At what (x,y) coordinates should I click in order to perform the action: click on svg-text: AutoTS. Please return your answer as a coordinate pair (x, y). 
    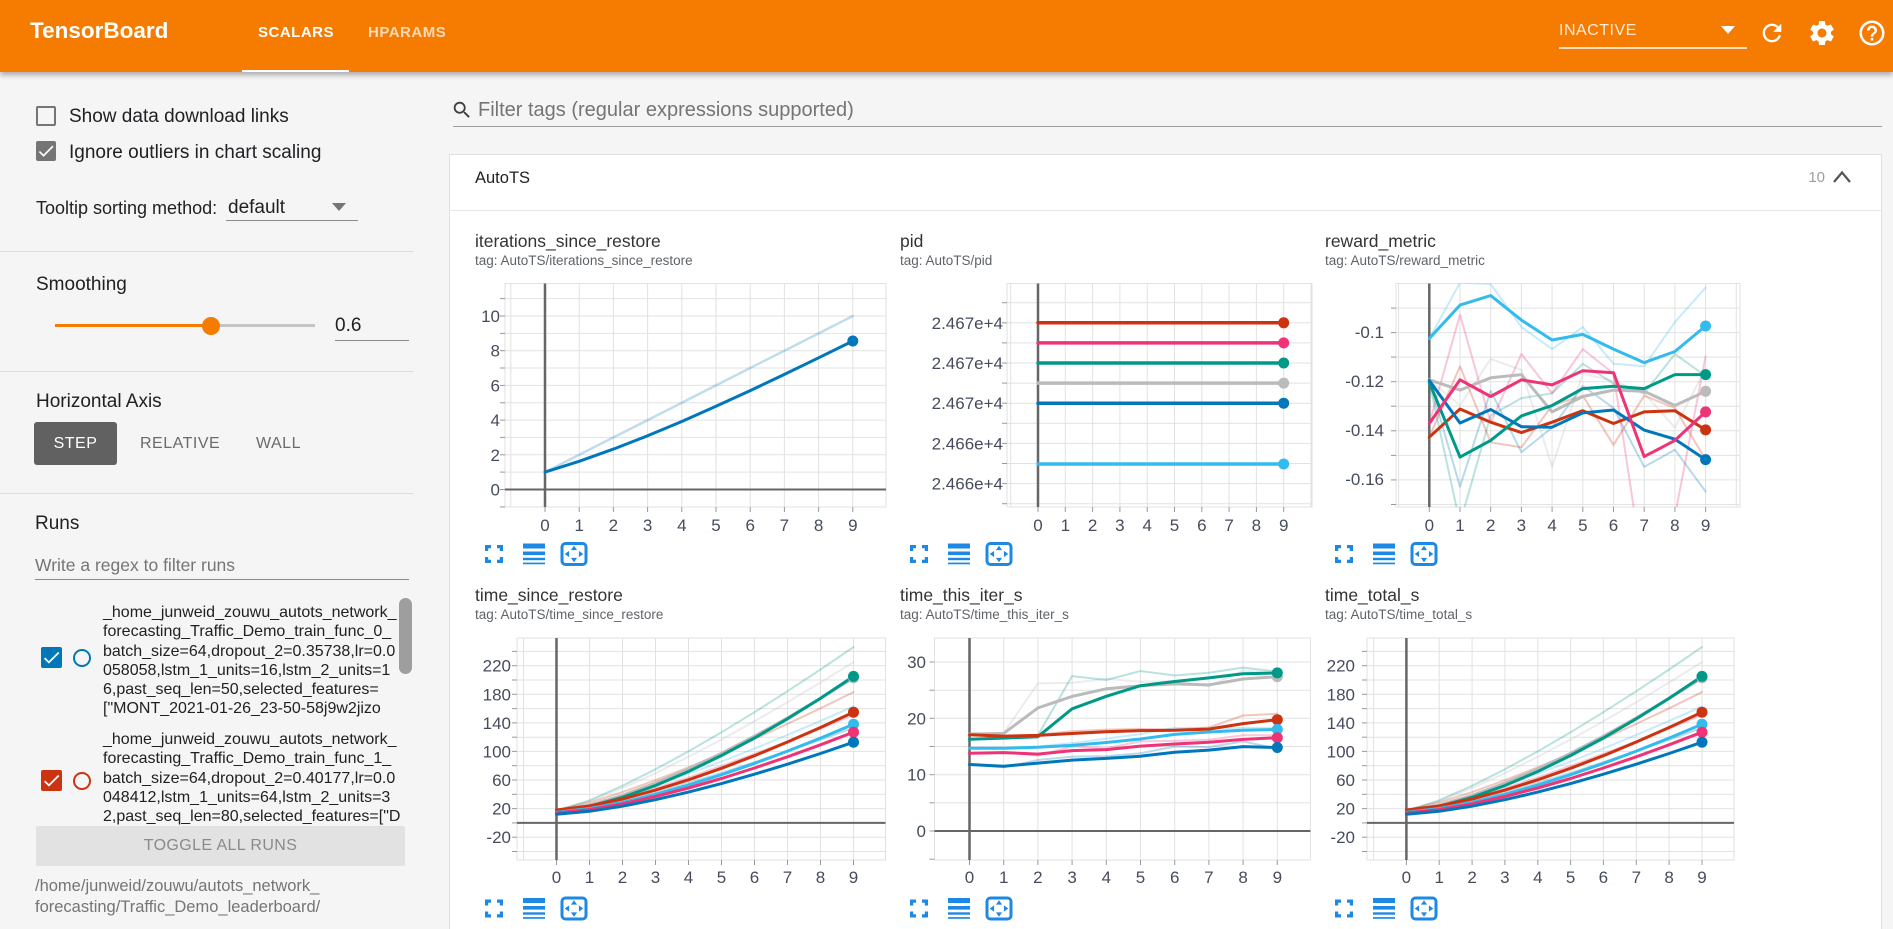
    Looking at the image, I should click on (502, 178).